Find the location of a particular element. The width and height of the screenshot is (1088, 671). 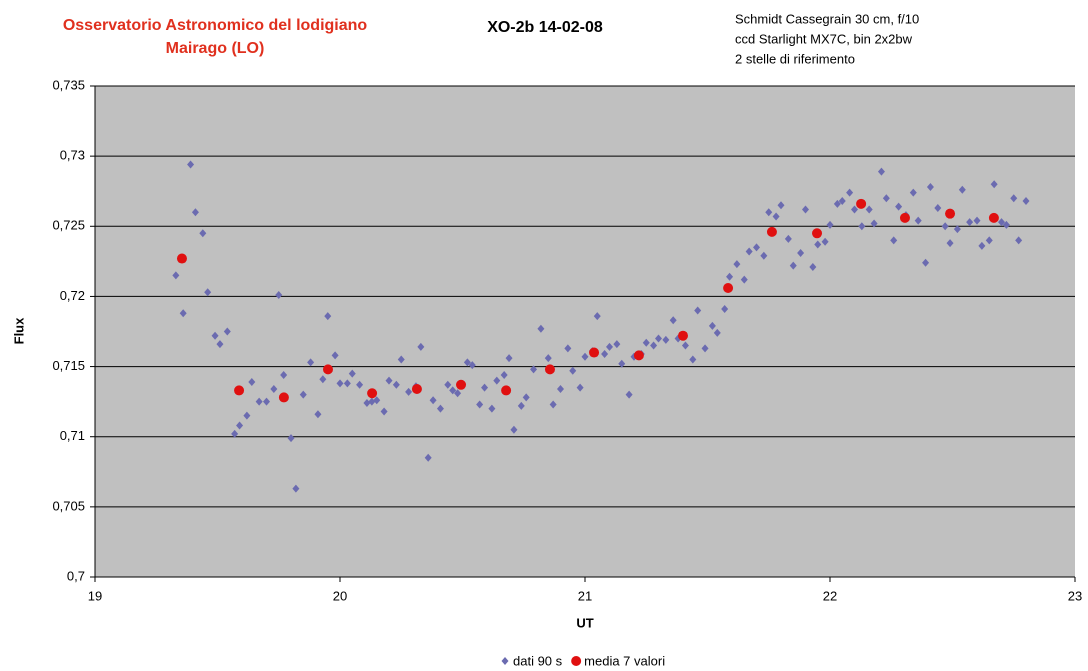

y-tick-label: 0,735 is located at coordinates (68, 84).